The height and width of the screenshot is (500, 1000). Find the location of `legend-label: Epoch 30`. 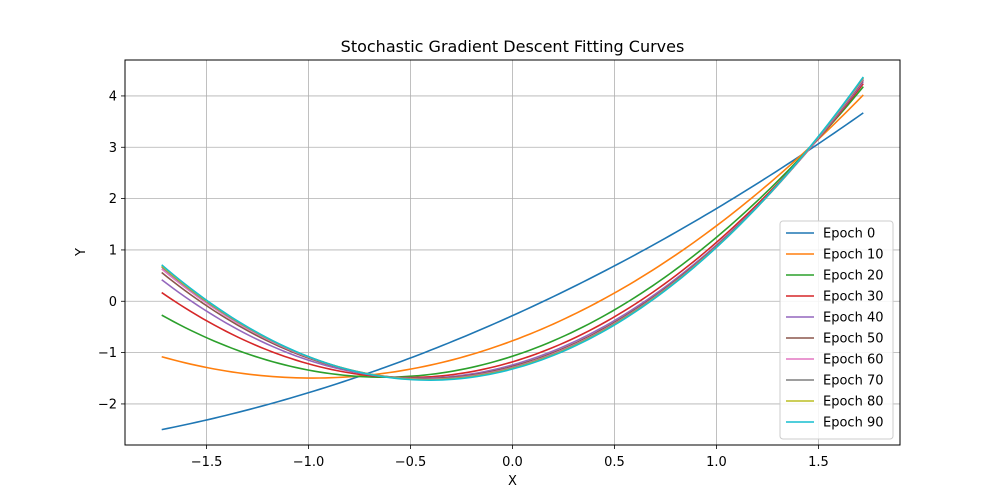

legend-label: Epoch 30 is located at coordinates (853, 297).